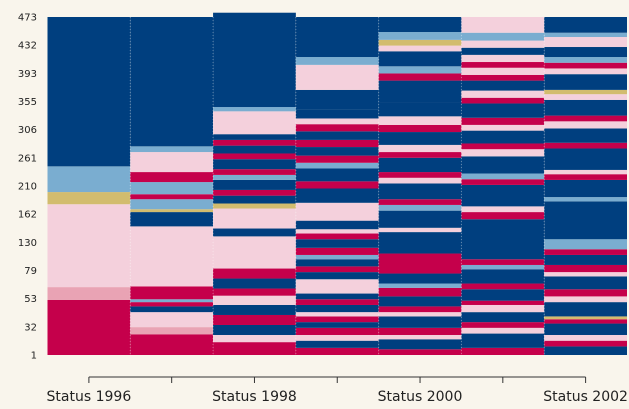  Describe the element at coordinates (30, 271) in the screenshot. I see `y-tick-label: 79` at that location.